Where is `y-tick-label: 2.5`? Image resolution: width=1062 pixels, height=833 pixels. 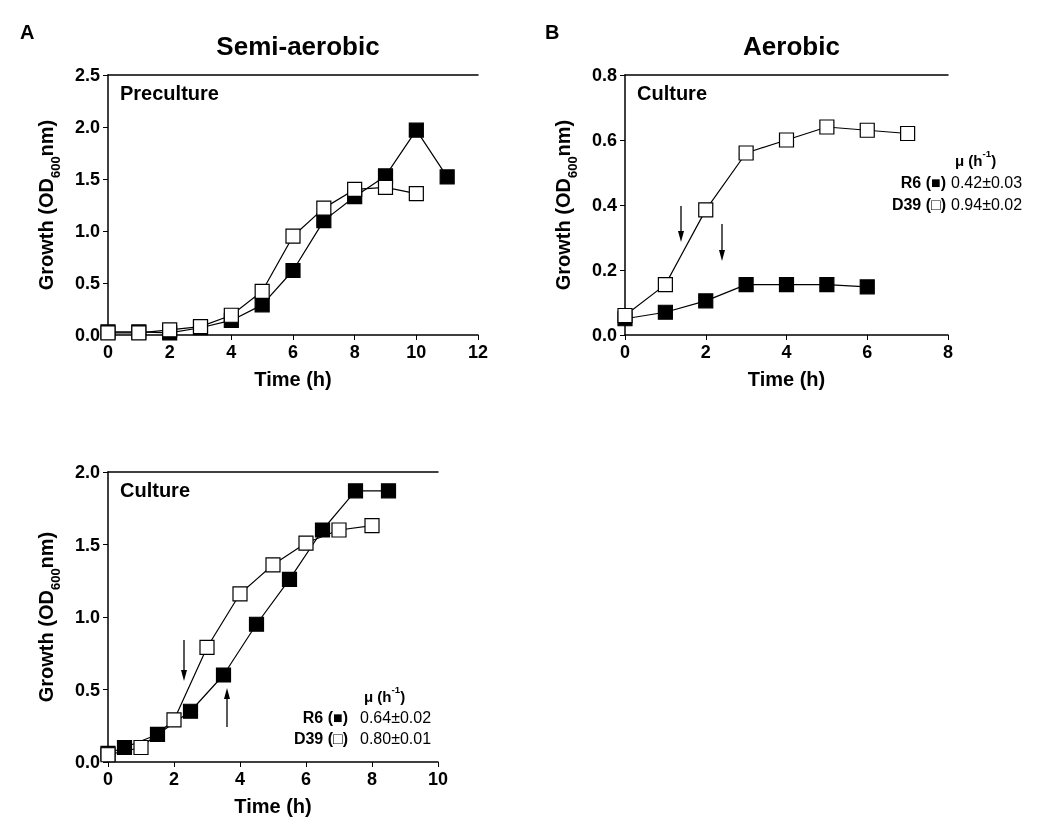 y-tick-label: 2.5 is located at coordinates (87, 75).